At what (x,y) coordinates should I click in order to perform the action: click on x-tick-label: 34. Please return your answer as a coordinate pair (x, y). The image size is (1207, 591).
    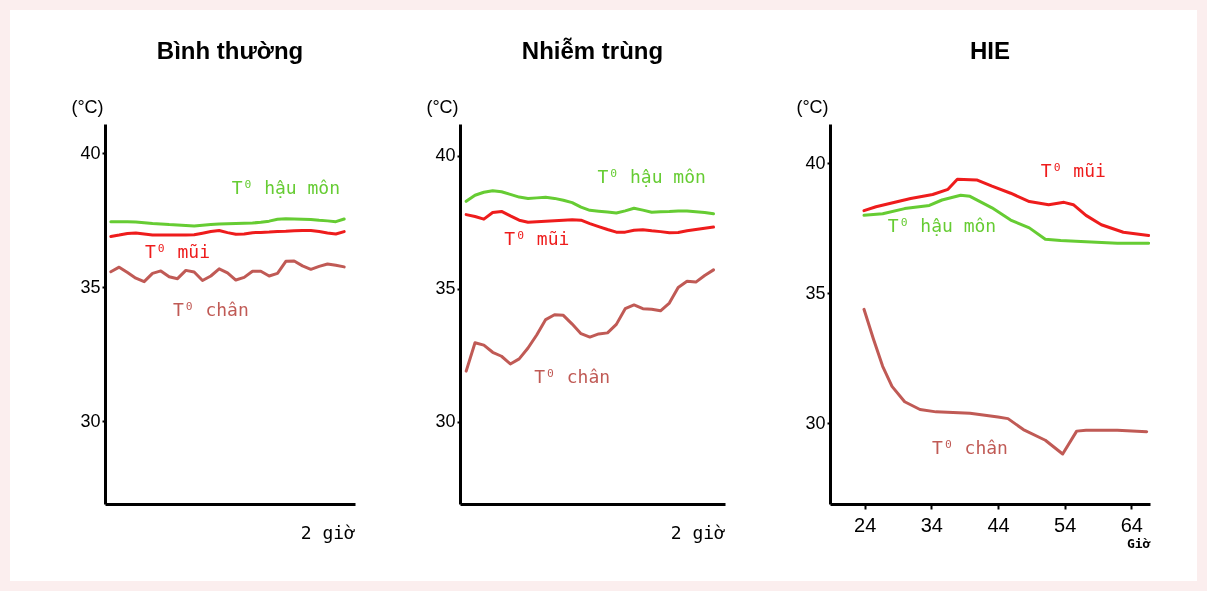
    Looking at the image, I should click on (931, 524).